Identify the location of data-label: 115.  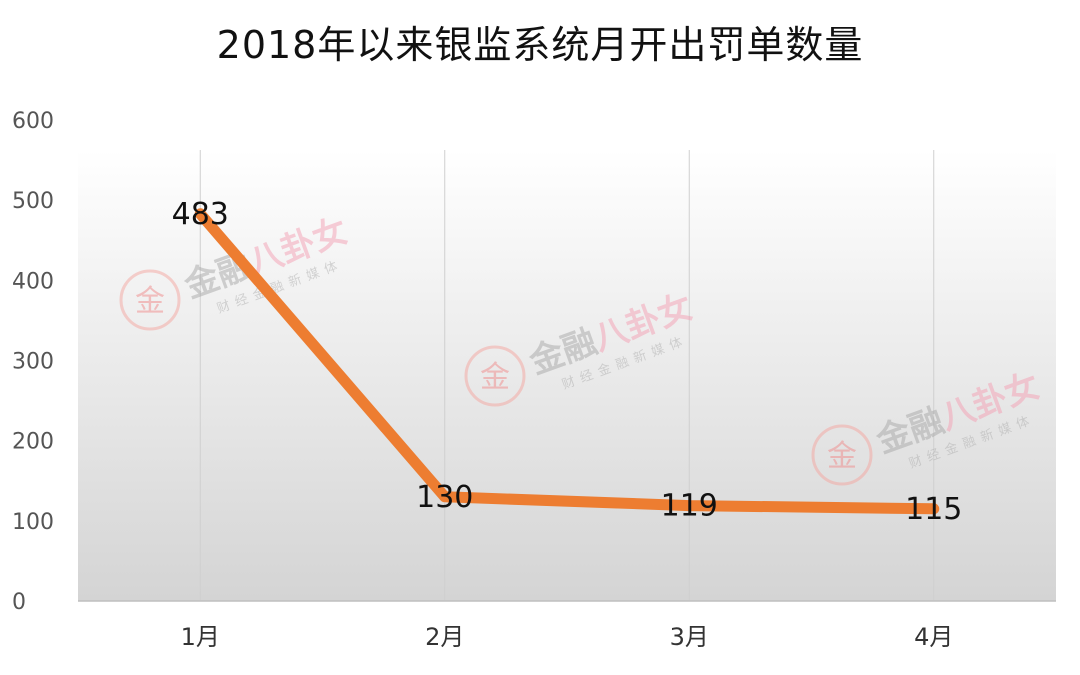
(933, 509).